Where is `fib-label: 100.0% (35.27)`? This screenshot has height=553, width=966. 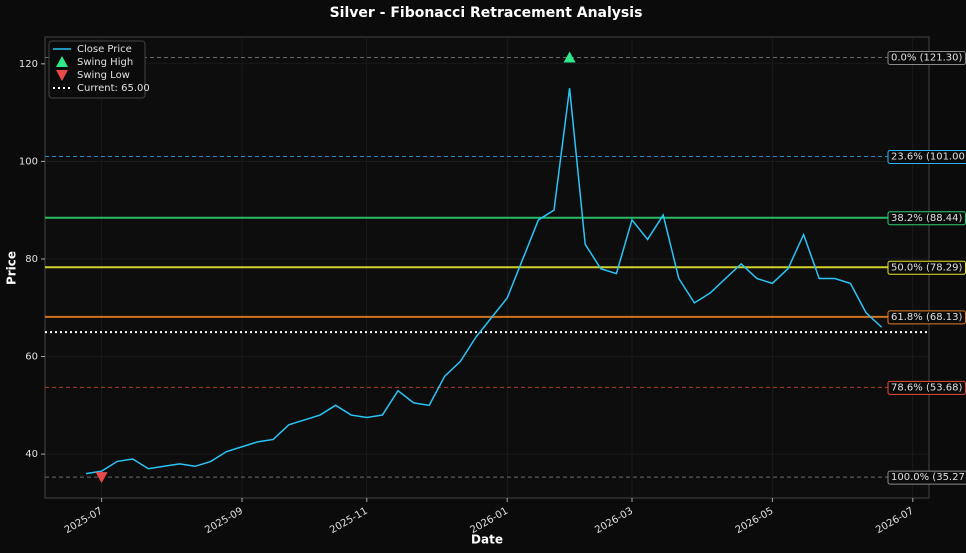 fib-label: 100.0% (35.27) is located at coordinates (928, 477).